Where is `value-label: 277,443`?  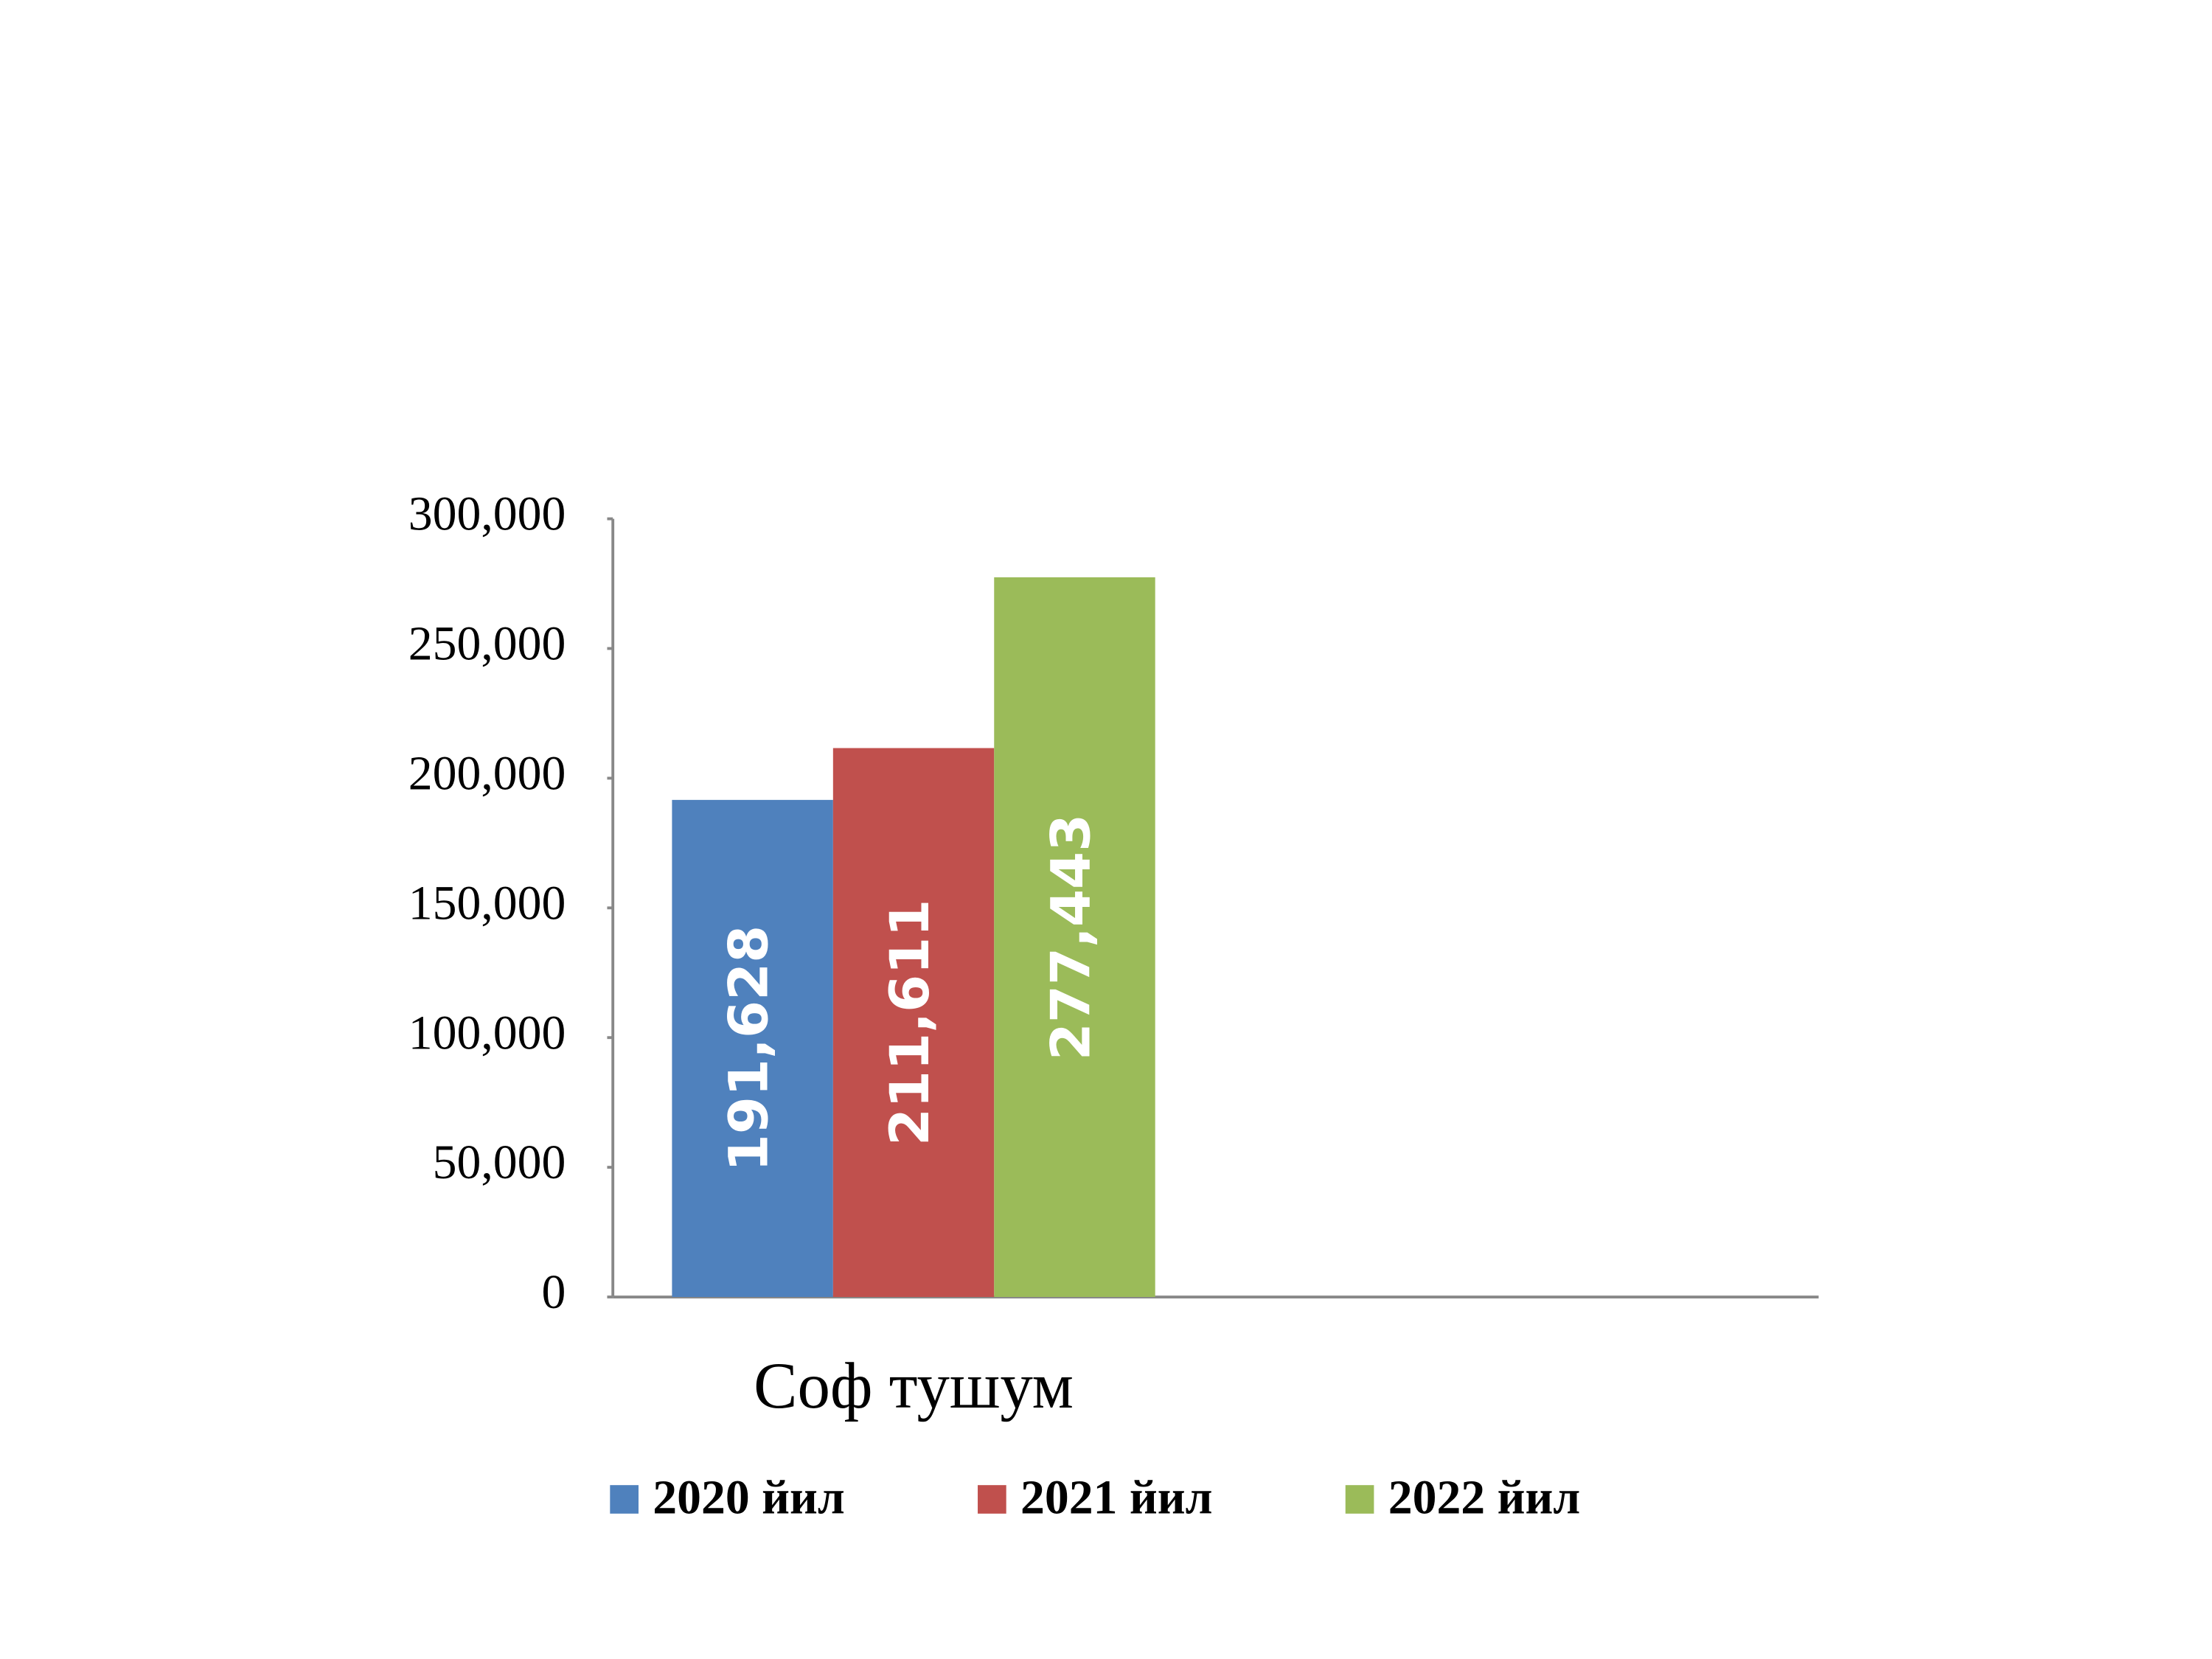 value-label: 277,443 is located at coordinates (1071, 937).